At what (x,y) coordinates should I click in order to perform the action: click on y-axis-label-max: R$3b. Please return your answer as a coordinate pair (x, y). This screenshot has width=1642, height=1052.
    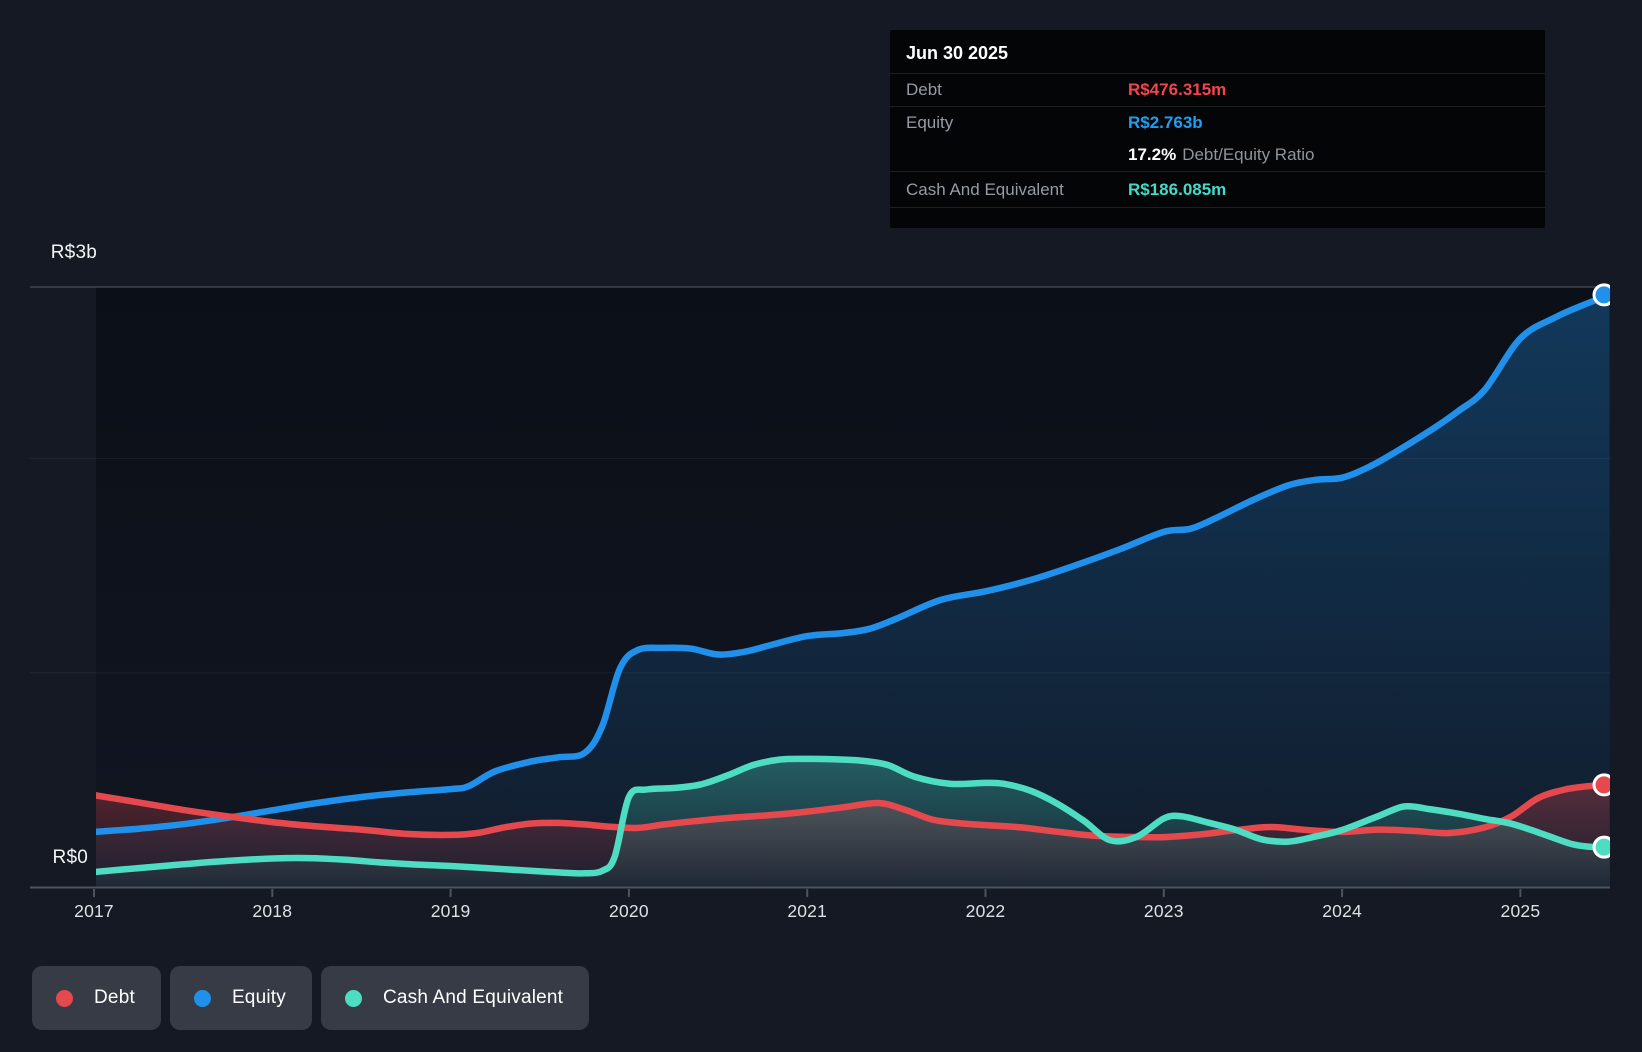
    Looking at the image, I should click on (73, 252).